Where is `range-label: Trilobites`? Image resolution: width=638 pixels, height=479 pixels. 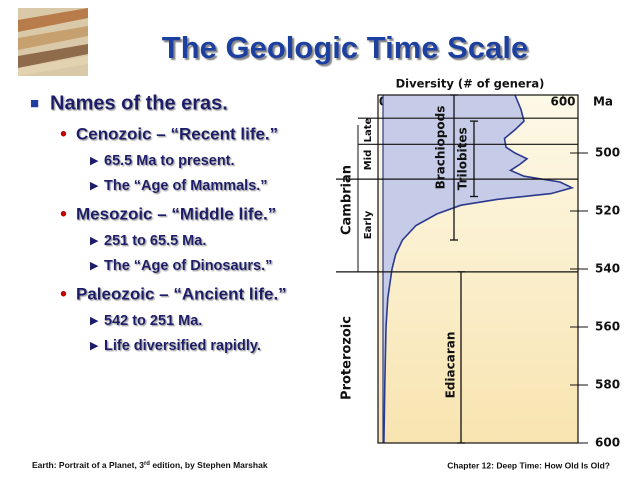 range-label: Trilobites is located at coordinates (463, 158).